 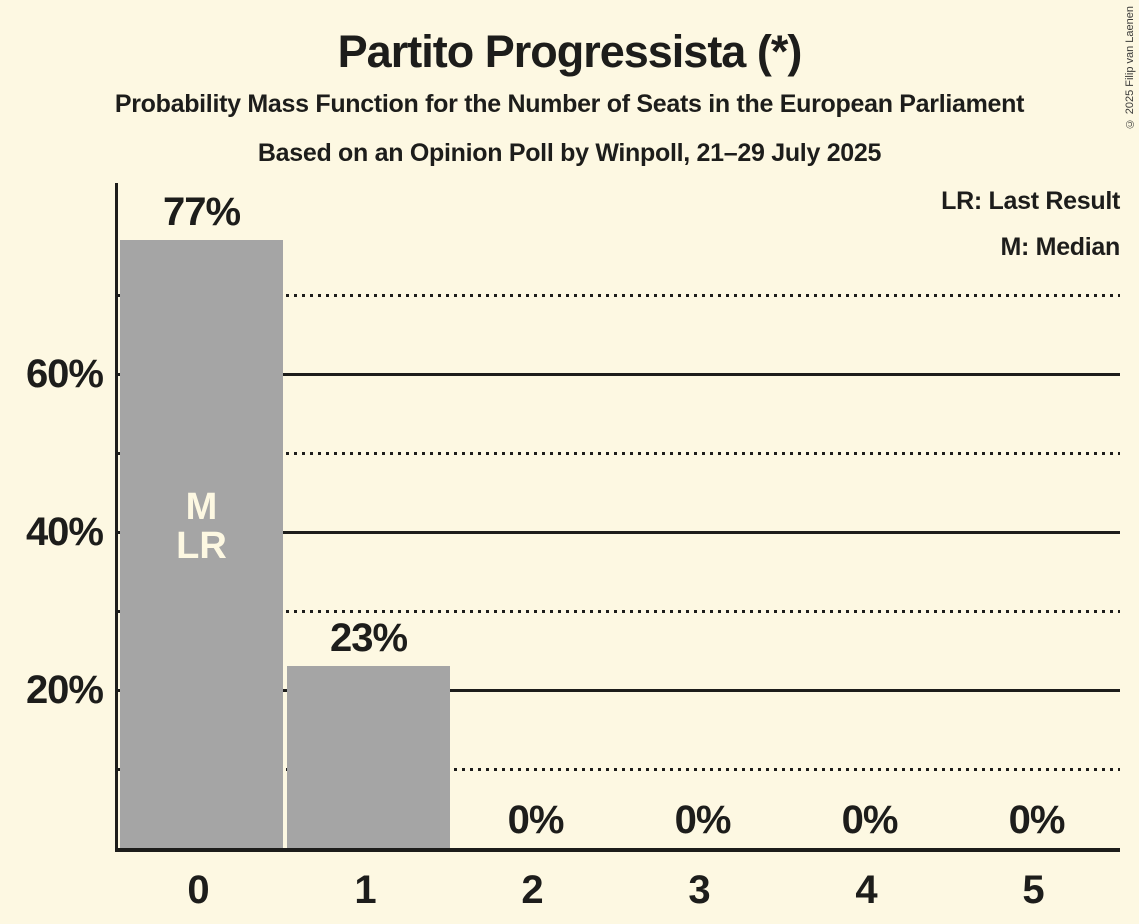 What do you see at coordinates (368, 638) in the screenshot?
I see `bar-value-label-1: 23%` at bounding box center [368, 638].